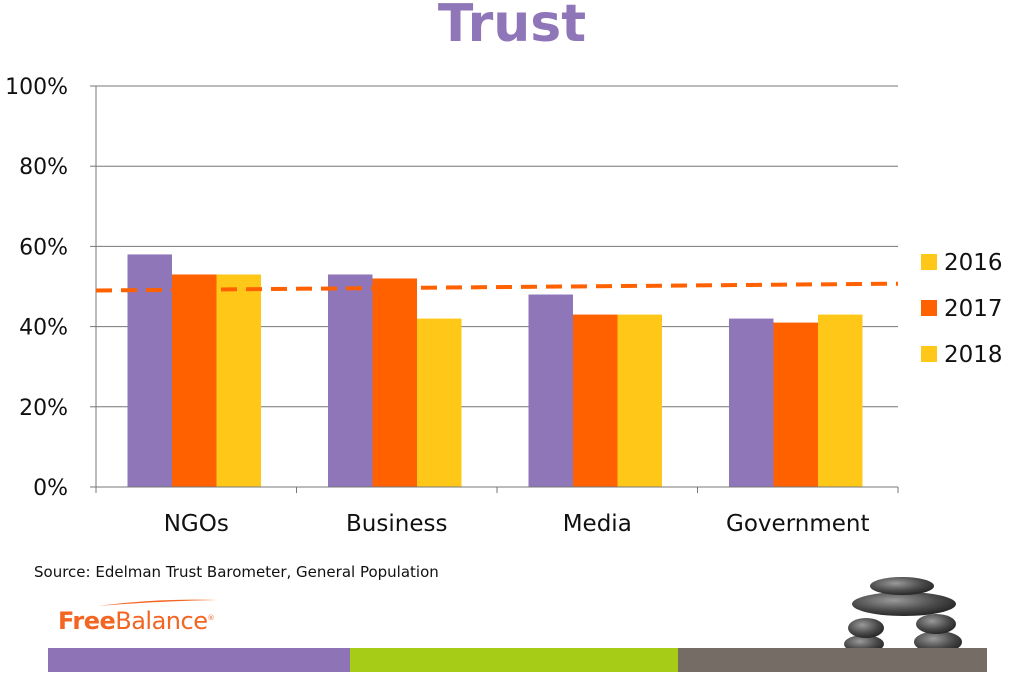 The width and height of the screenshot is (1024, 678). I want to click on stacked-stones-icon, so click(903, 615).